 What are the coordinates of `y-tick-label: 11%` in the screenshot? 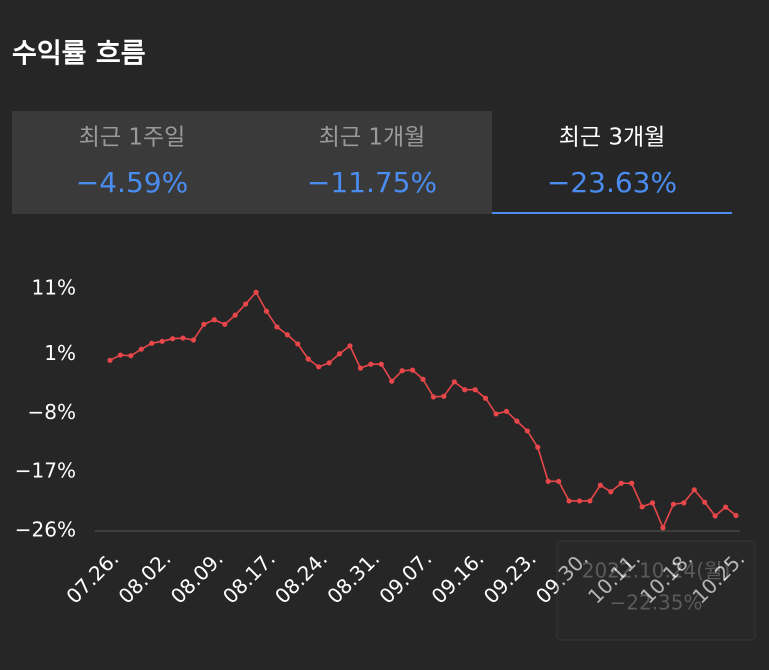 It's located at (54, 288).